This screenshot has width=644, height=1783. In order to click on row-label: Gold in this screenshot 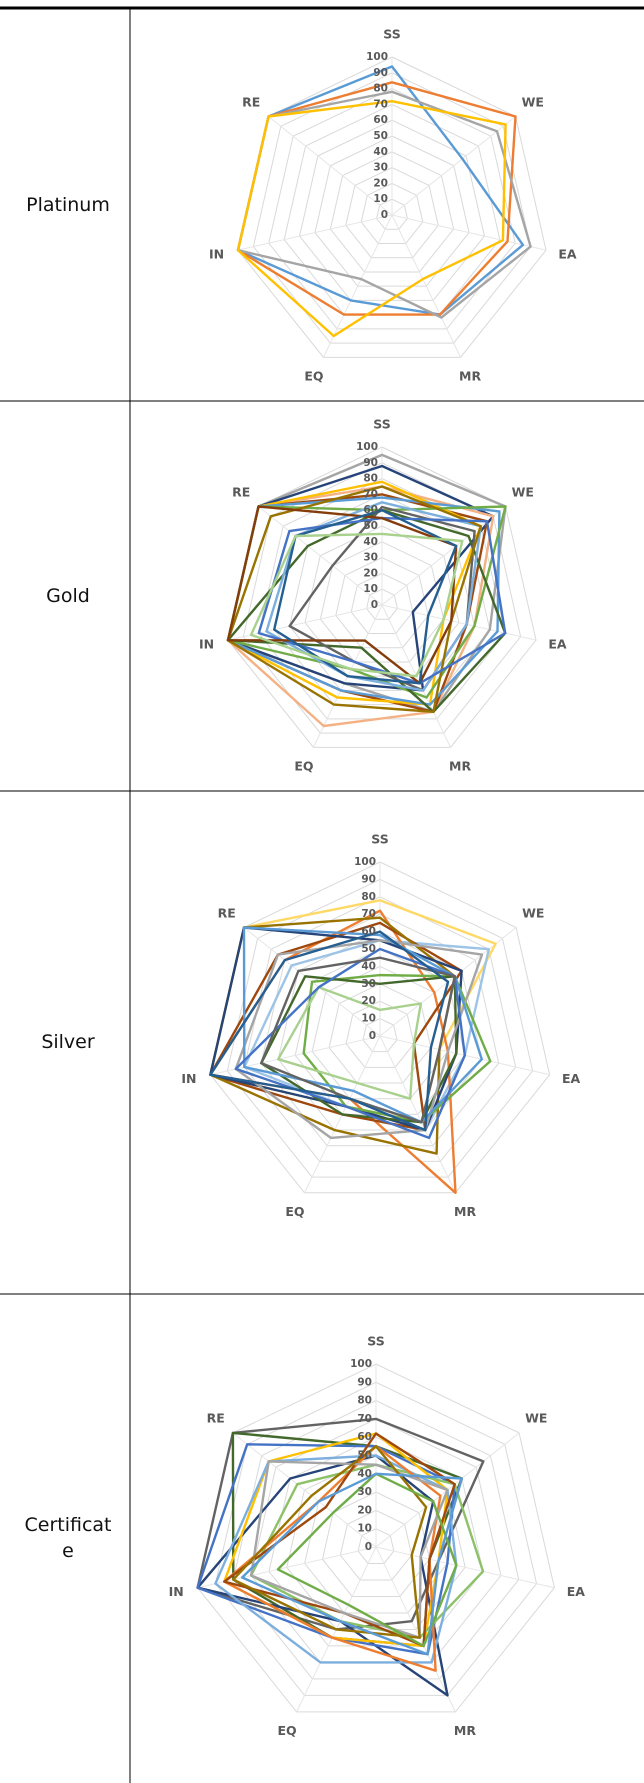, I will do `click(68, 596)`.